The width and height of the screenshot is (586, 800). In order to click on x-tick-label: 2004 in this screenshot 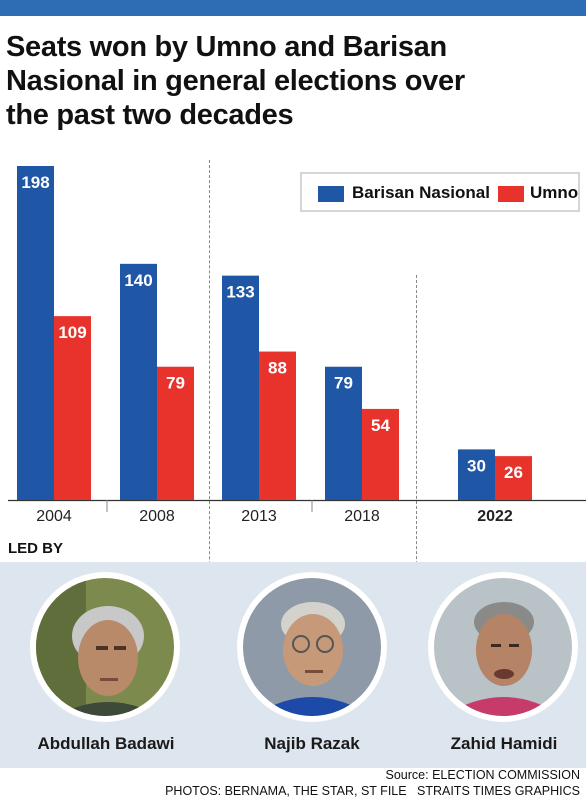, I will do `click(54, 516)`.